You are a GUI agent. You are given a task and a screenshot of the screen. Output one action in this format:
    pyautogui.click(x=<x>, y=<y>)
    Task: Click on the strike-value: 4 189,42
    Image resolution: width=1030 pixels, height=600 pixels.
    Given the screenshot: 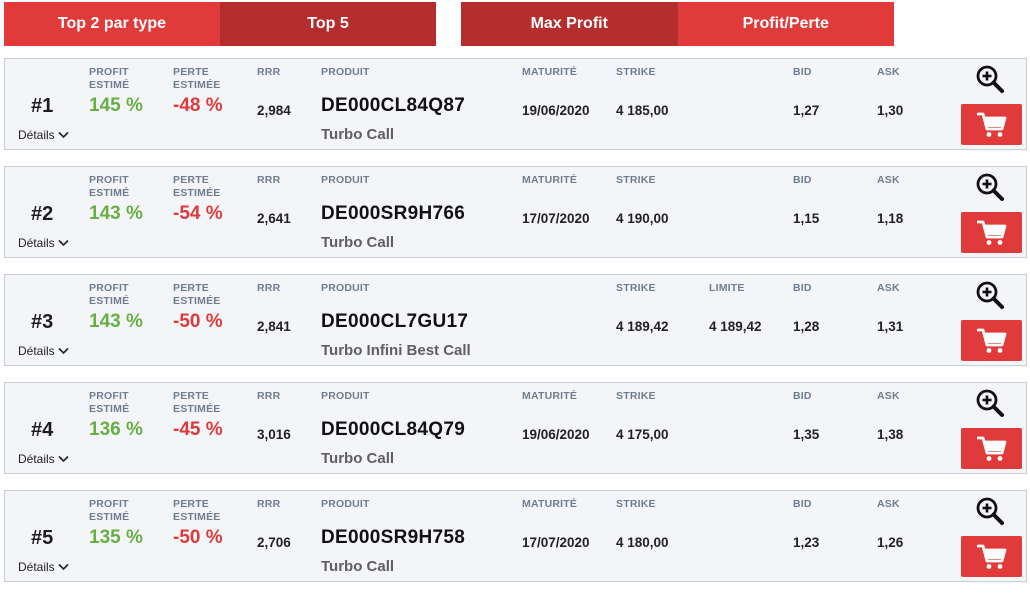 What is the action you would take?
    pyautogui.click(x=642, y=326)
    